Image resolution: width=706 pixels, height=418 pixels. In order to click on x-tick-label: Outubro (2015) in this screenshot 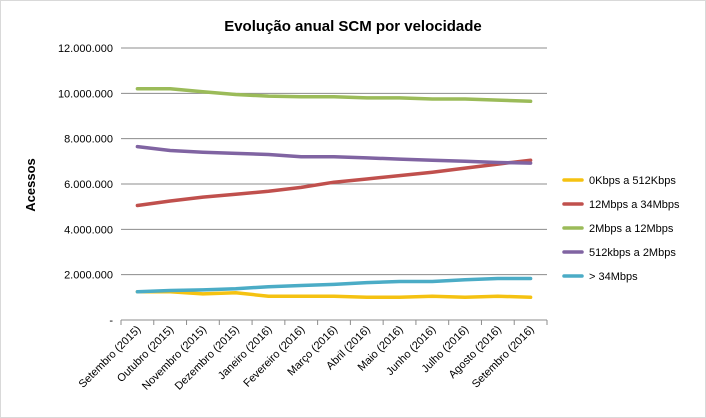, I will do `click(145, 354)`.